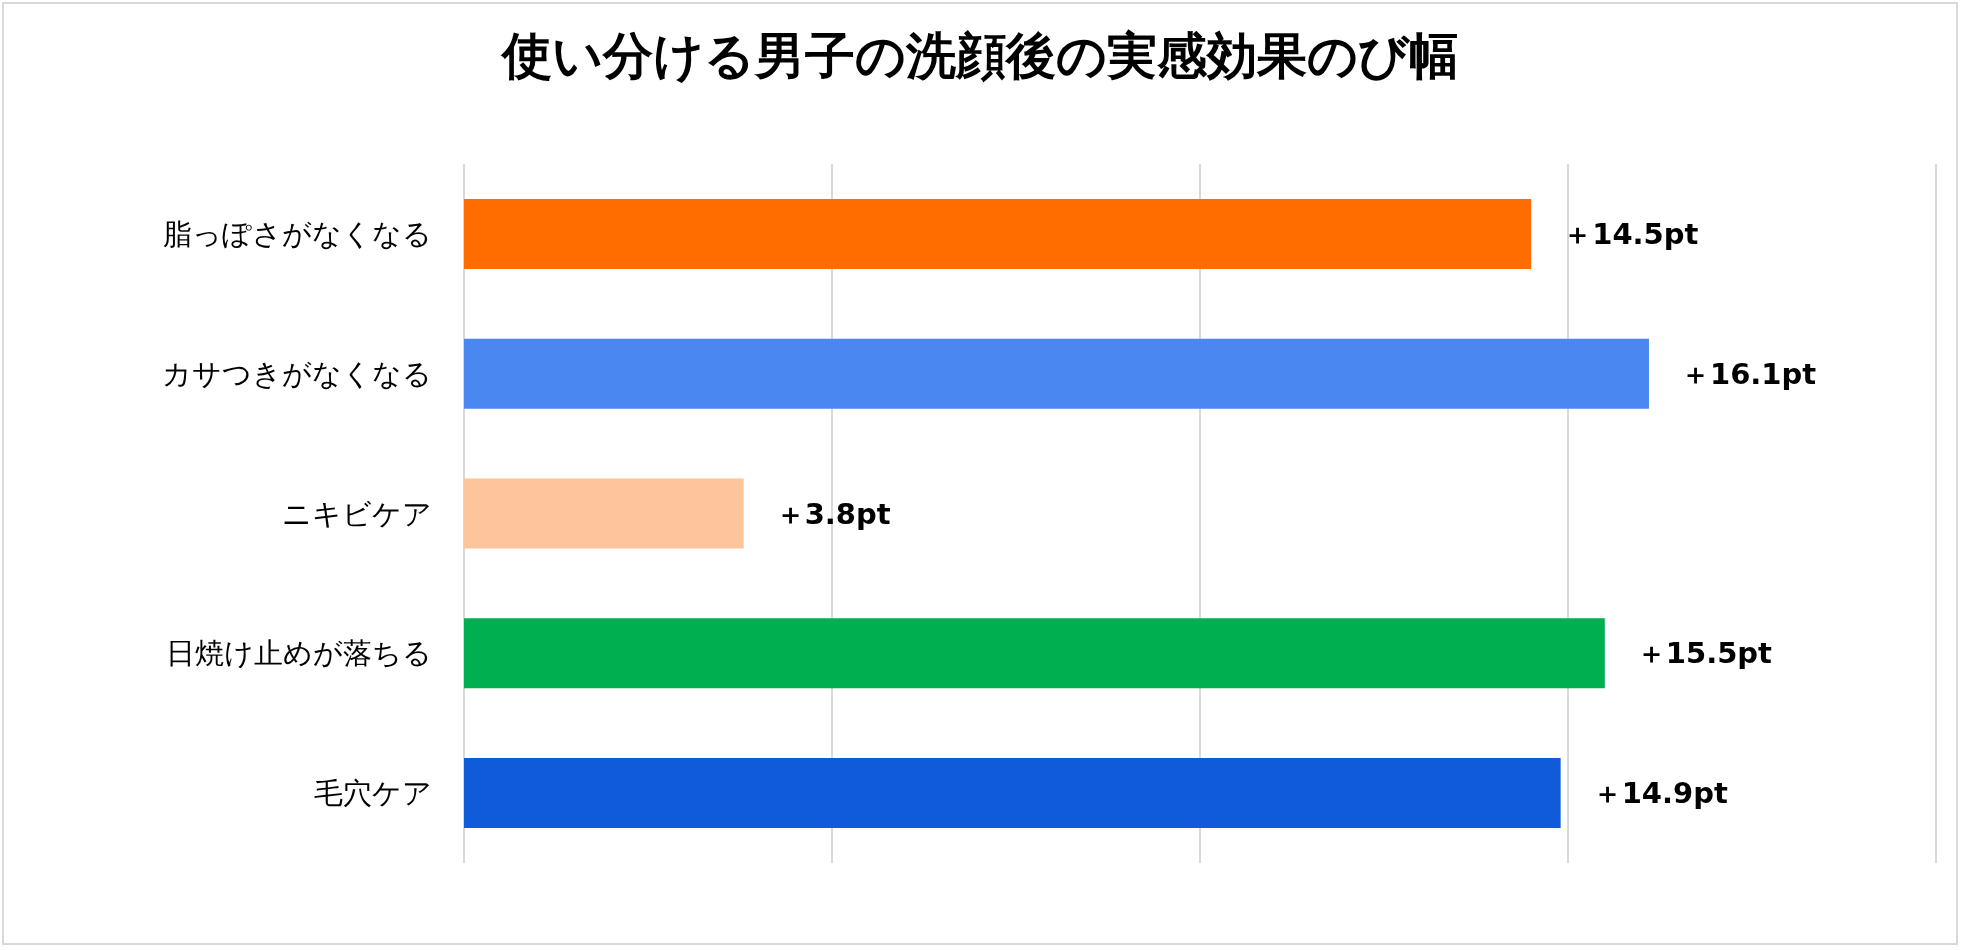 The width and height of the screenshot is (1964, 951). What do you see at coordinates (297, 373) in the screenshot?
I see `y-tick-label: カサつきがなくなる` at bounding box center [297, 373].